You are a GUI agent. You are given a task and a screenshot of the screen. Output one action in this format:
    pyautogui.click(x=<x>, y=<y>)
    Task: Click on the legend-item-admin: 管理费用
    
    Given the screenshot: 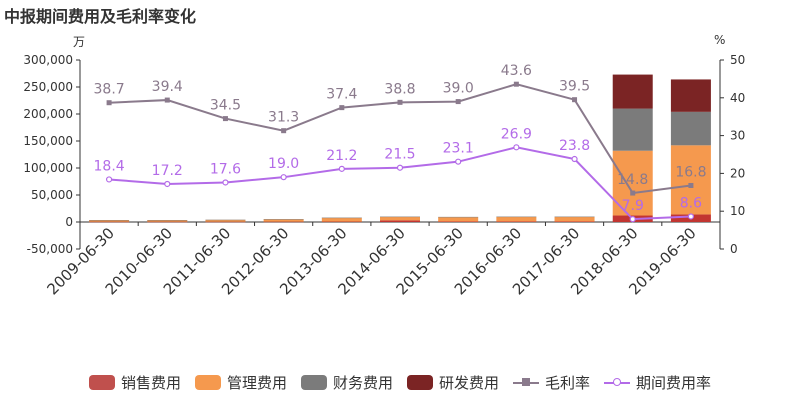 What is the action you would take?
    pyautogui.click(x=240, y=382)
    